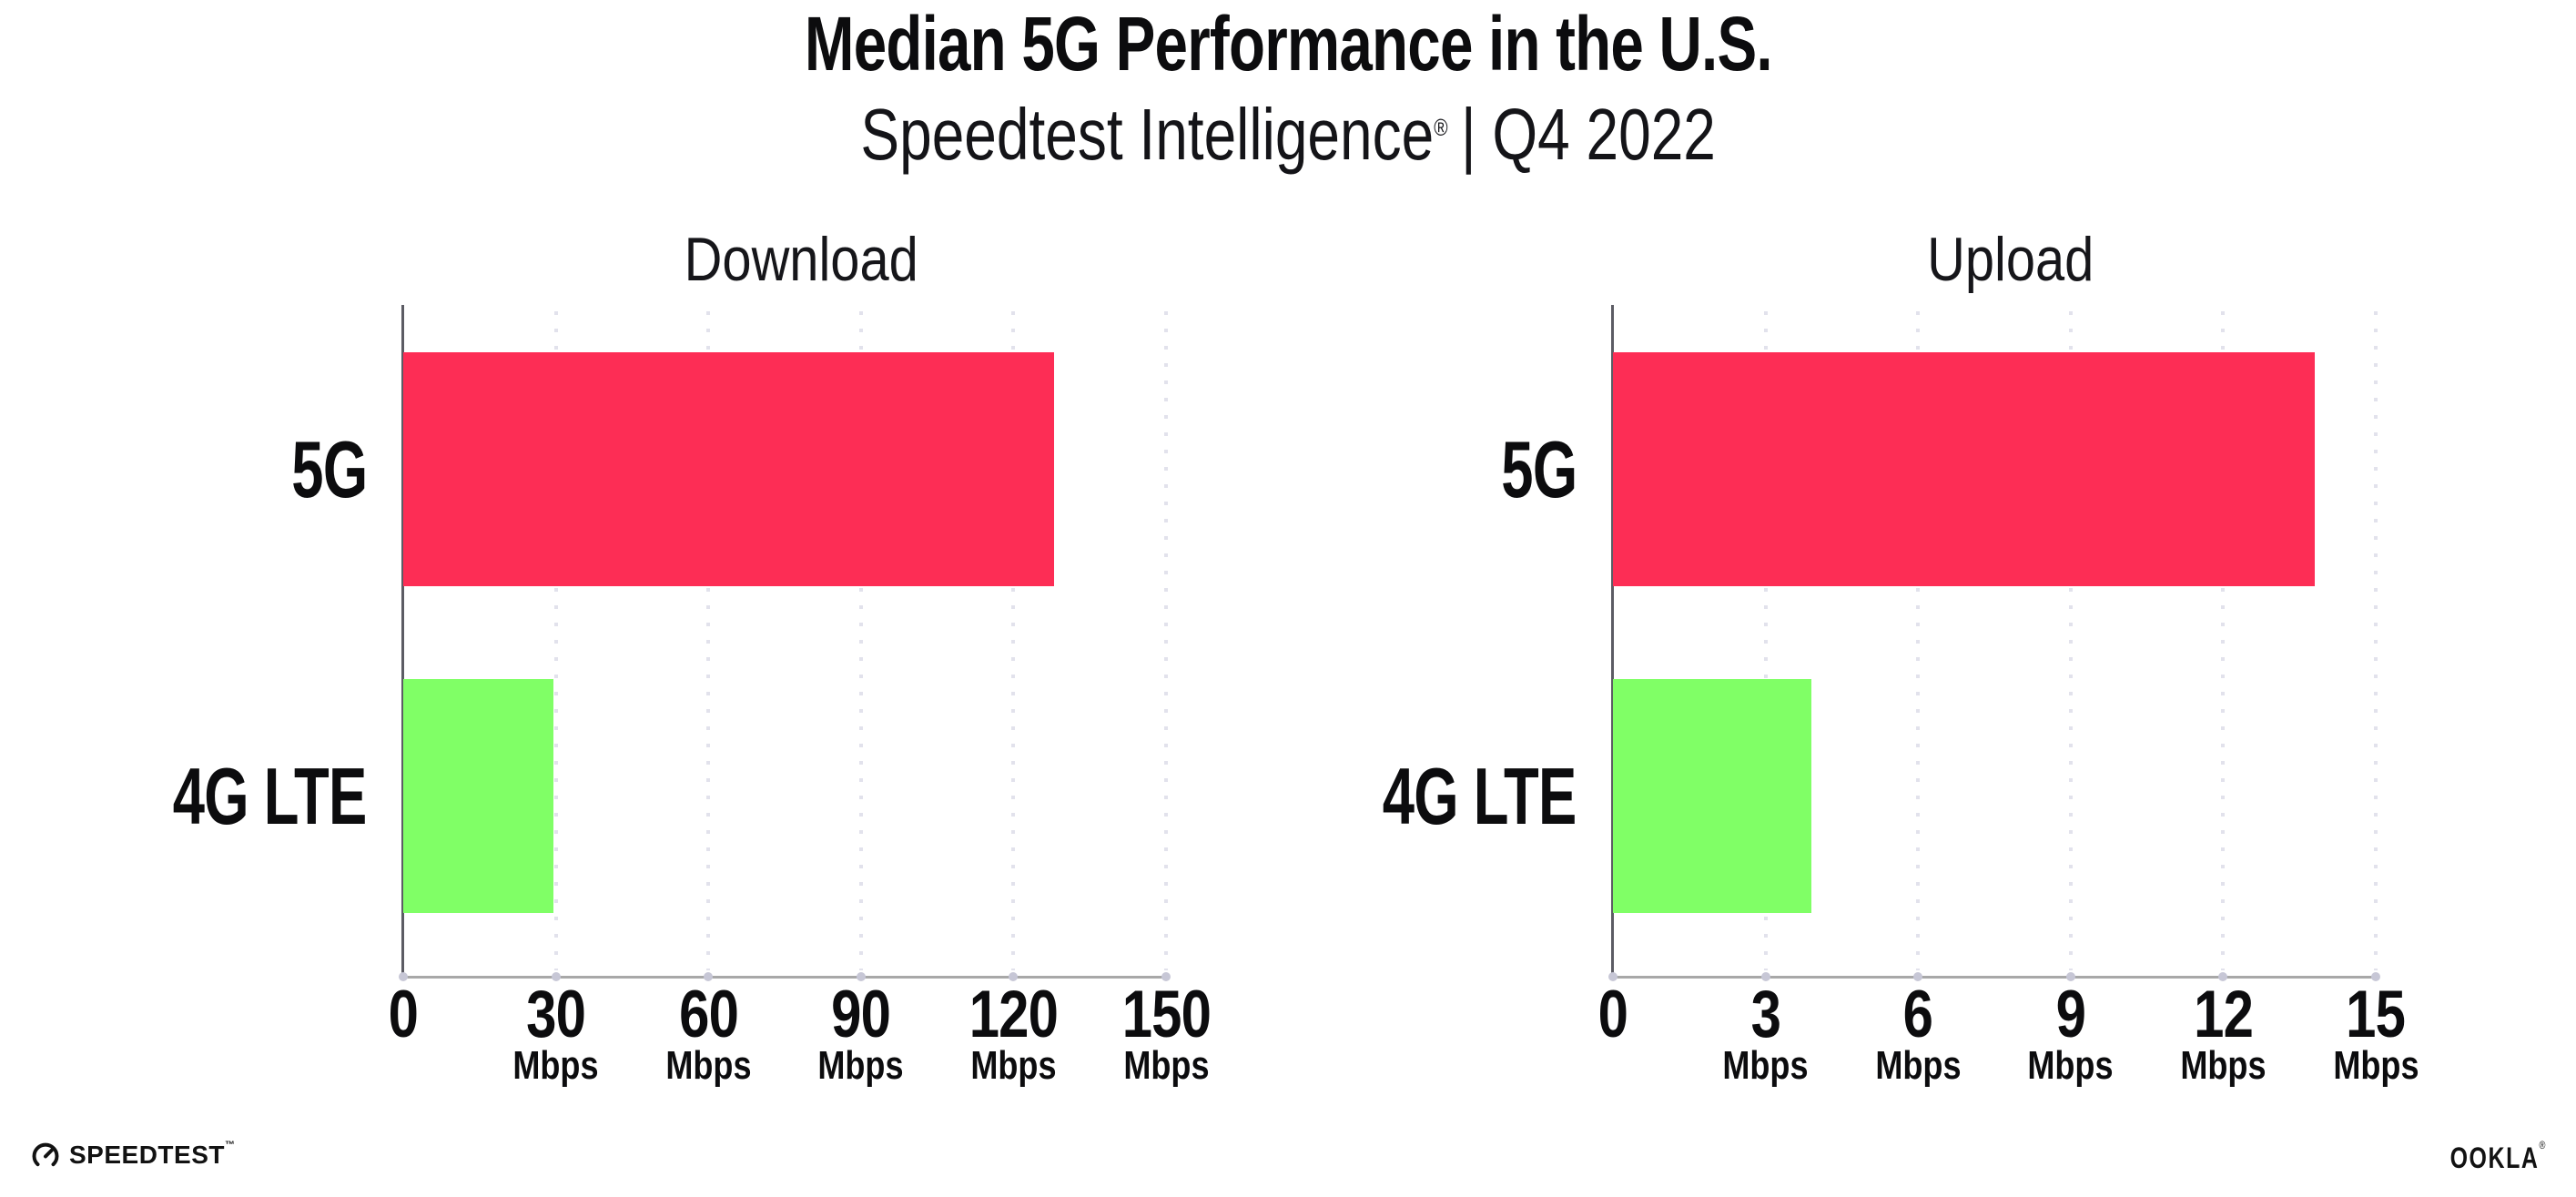 The height and width of the screenshot is (1197, 2576). Describe the element at coordinates (230, 1146) in the screenshot. I see `trademark-symbol-icon: ™` at that location.